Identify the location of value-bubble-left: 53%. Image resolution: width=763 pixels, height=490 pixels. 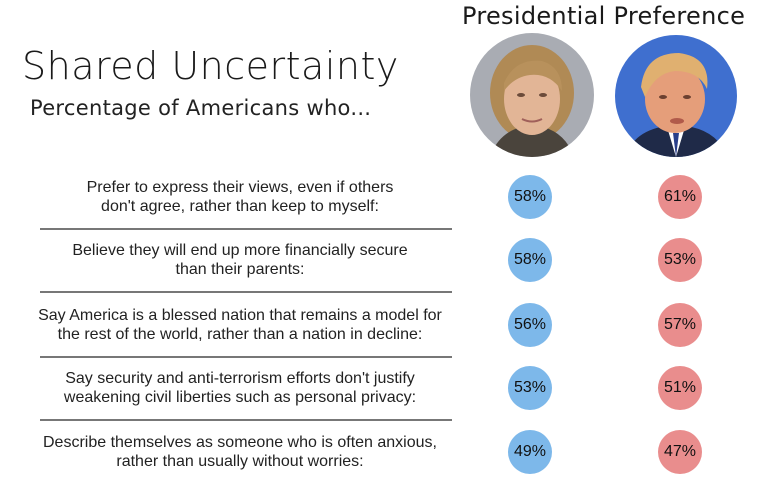
(530, 388).